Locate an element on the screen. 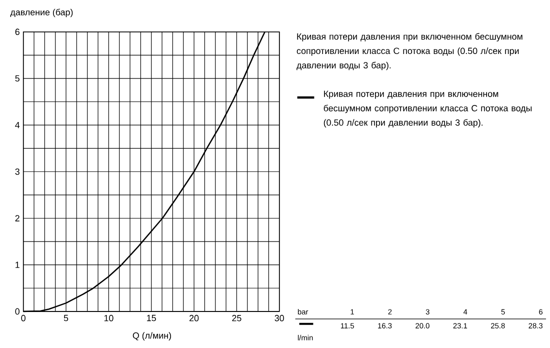  x-tick-label: 10 is located at coordinates (109, 318).